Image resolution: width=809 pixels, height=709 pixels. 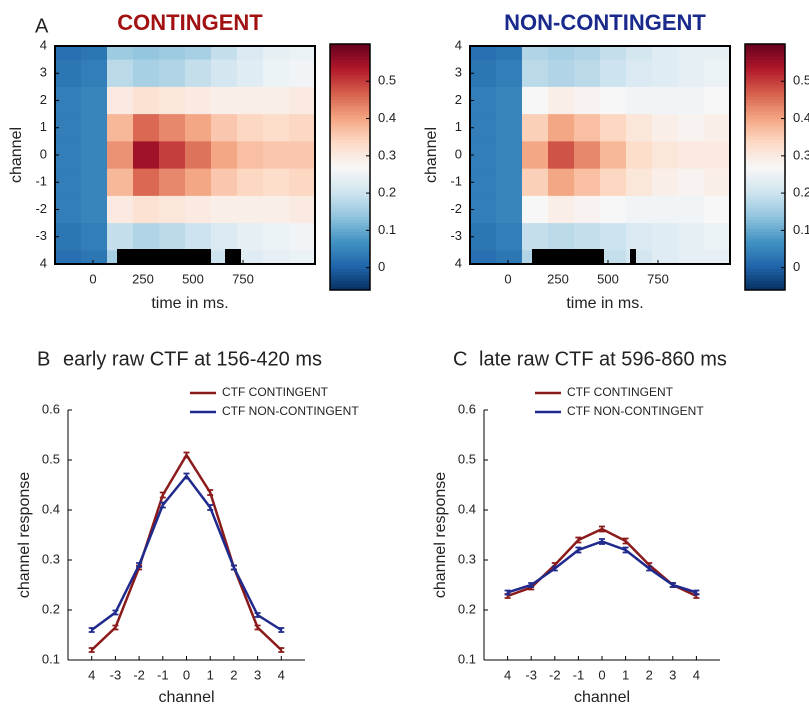 I want to click on colorbar-tick-label: 0.5, so click(x=801, y=80).